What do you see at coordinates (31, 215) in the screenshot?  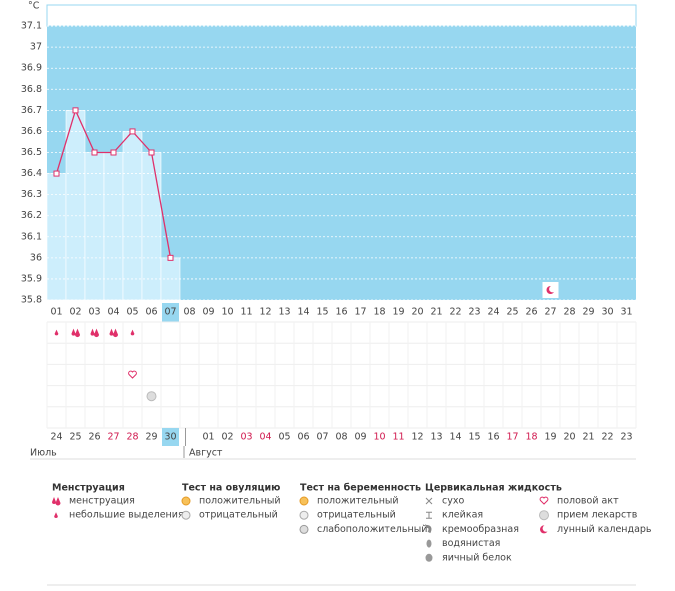 I see `y-tick-label: 36.2` at bounding box center [31, 215].